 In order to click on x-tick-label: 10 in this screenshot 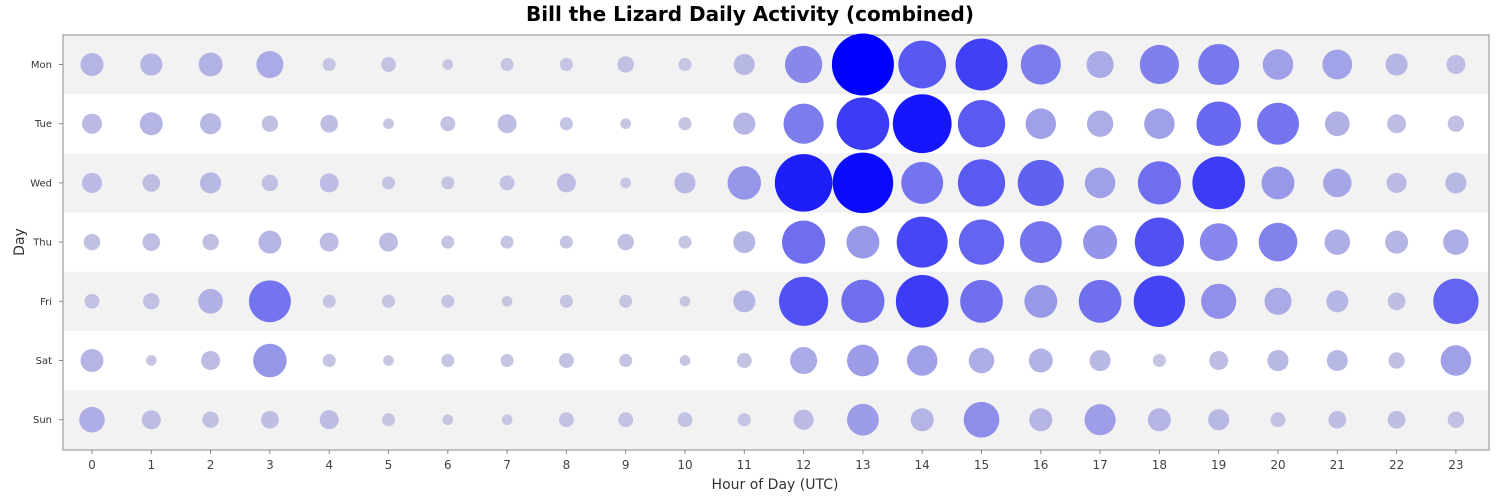, I will do `click(684, 465)`.